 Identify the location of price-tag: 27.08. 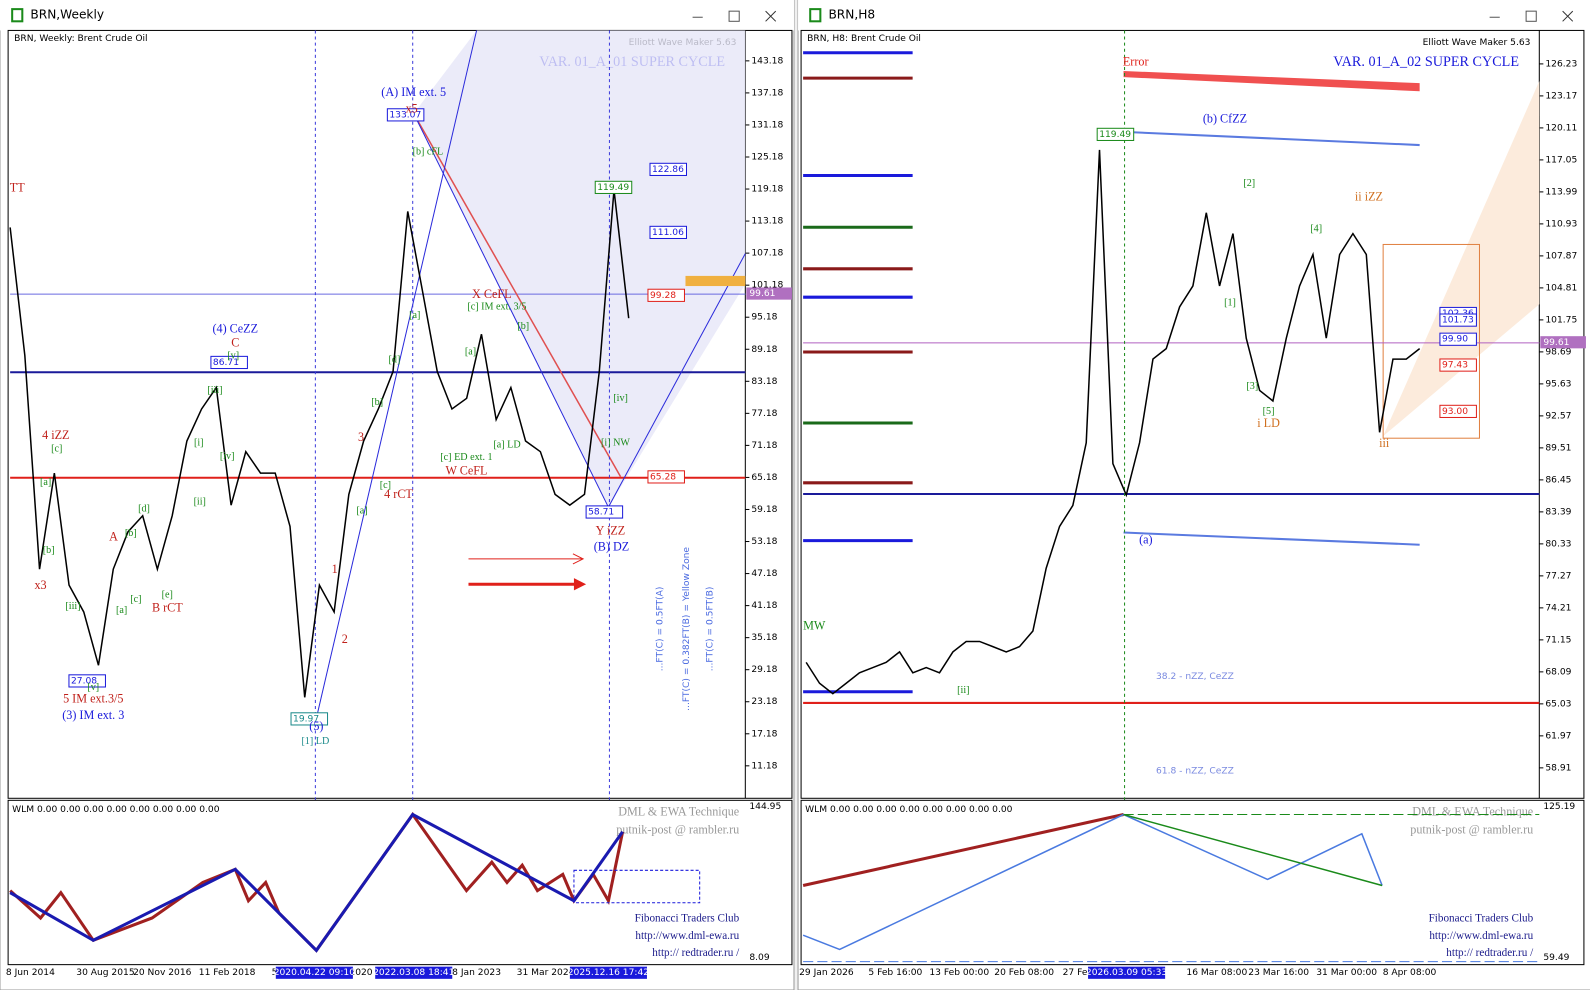
(84, 681).